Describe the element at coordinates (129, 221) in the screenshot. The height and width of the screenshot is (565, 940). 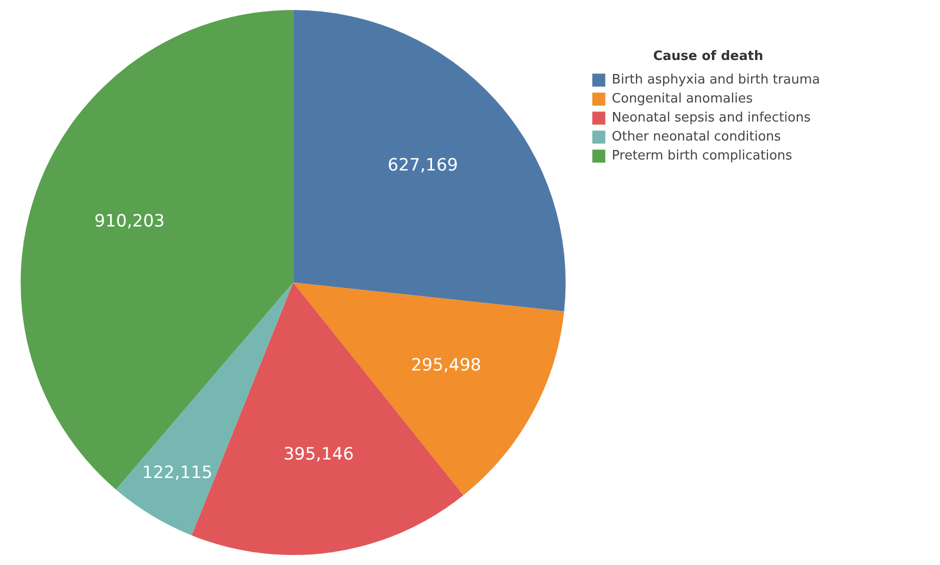
I see `data-label: 910,203` at that location.